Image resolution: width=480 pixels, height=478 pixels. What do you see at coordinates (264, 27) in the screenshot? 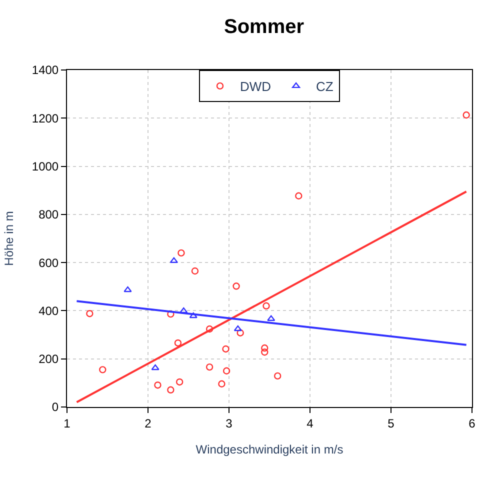
I see `chart-title: Sommer` at bounding box center [264, 27].